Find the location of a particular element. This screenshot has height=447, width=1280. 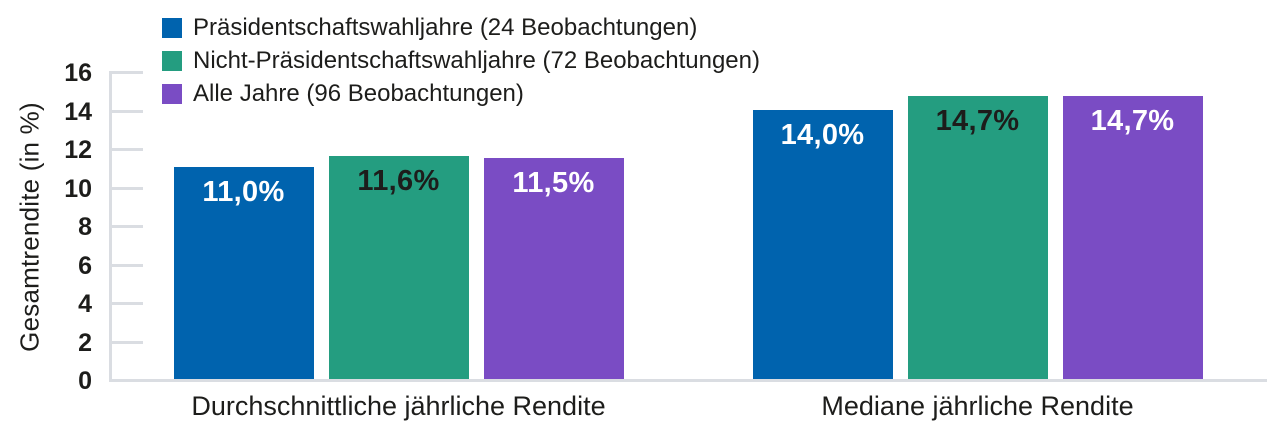

y-axis-tick-label: 12 is located at coordinates (78, 150).